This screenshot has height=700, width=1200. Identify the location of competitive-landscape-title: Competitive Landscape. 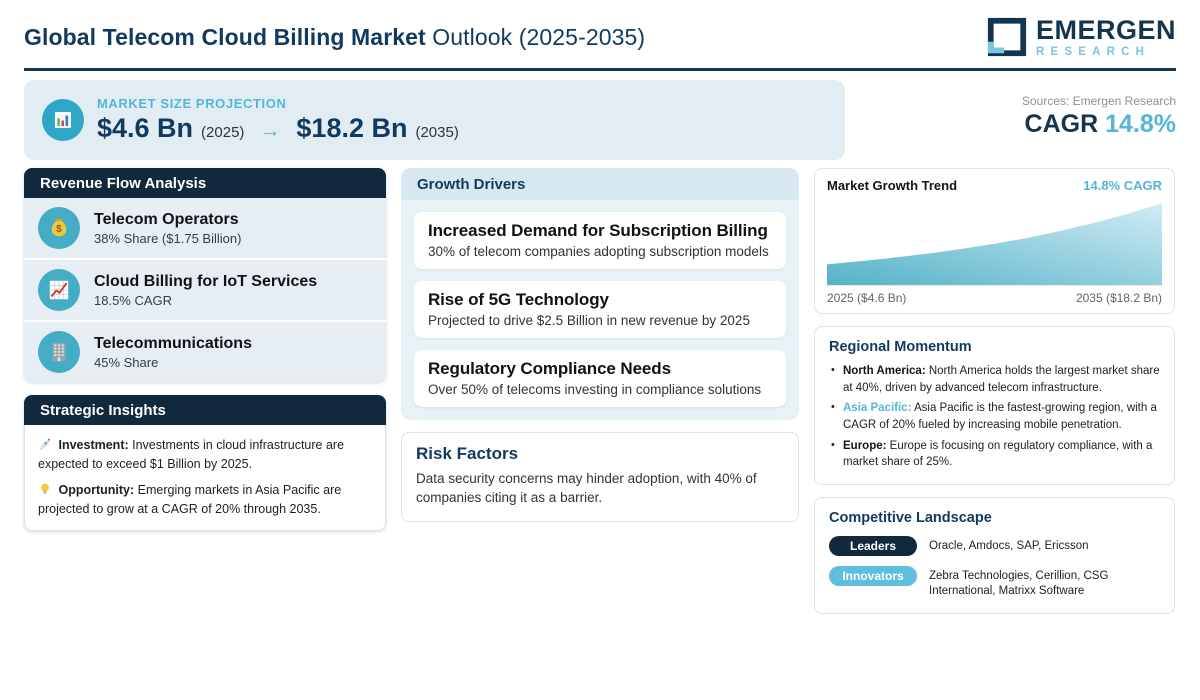
(910, 518).